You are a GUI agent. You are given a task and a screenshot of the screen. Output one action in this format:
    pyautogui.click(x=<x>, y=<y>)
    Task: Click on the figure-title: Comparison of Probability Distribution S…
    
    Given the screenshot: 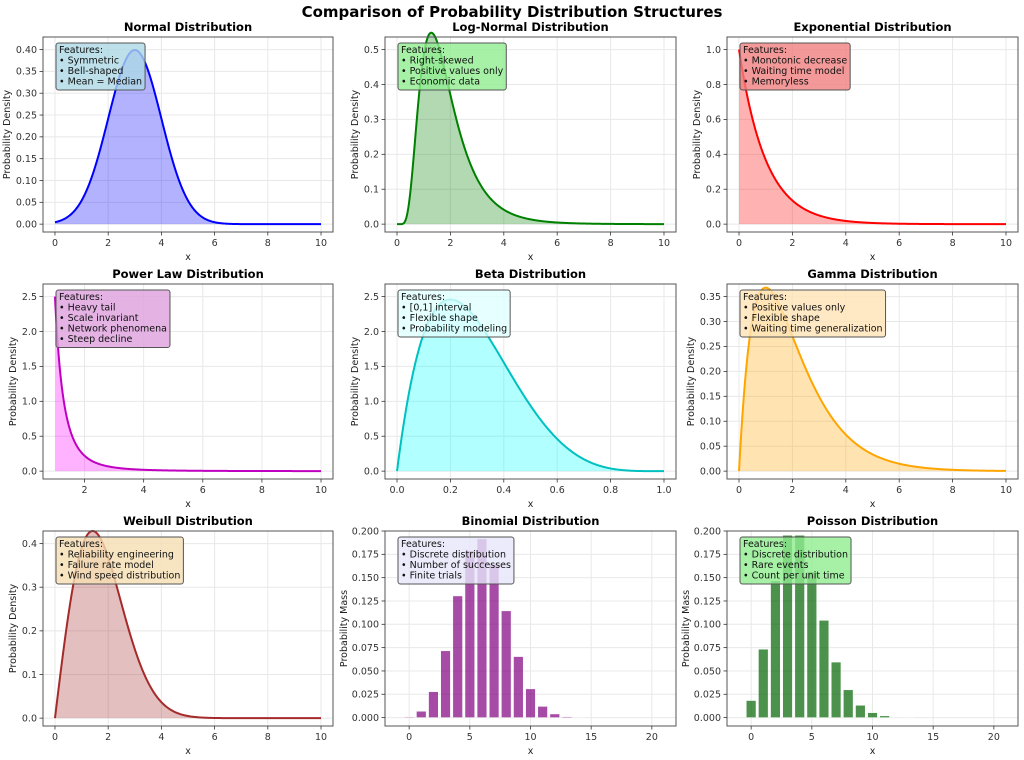 What is the action you would take?
    pyautogui.click(x=512, y=12)
    